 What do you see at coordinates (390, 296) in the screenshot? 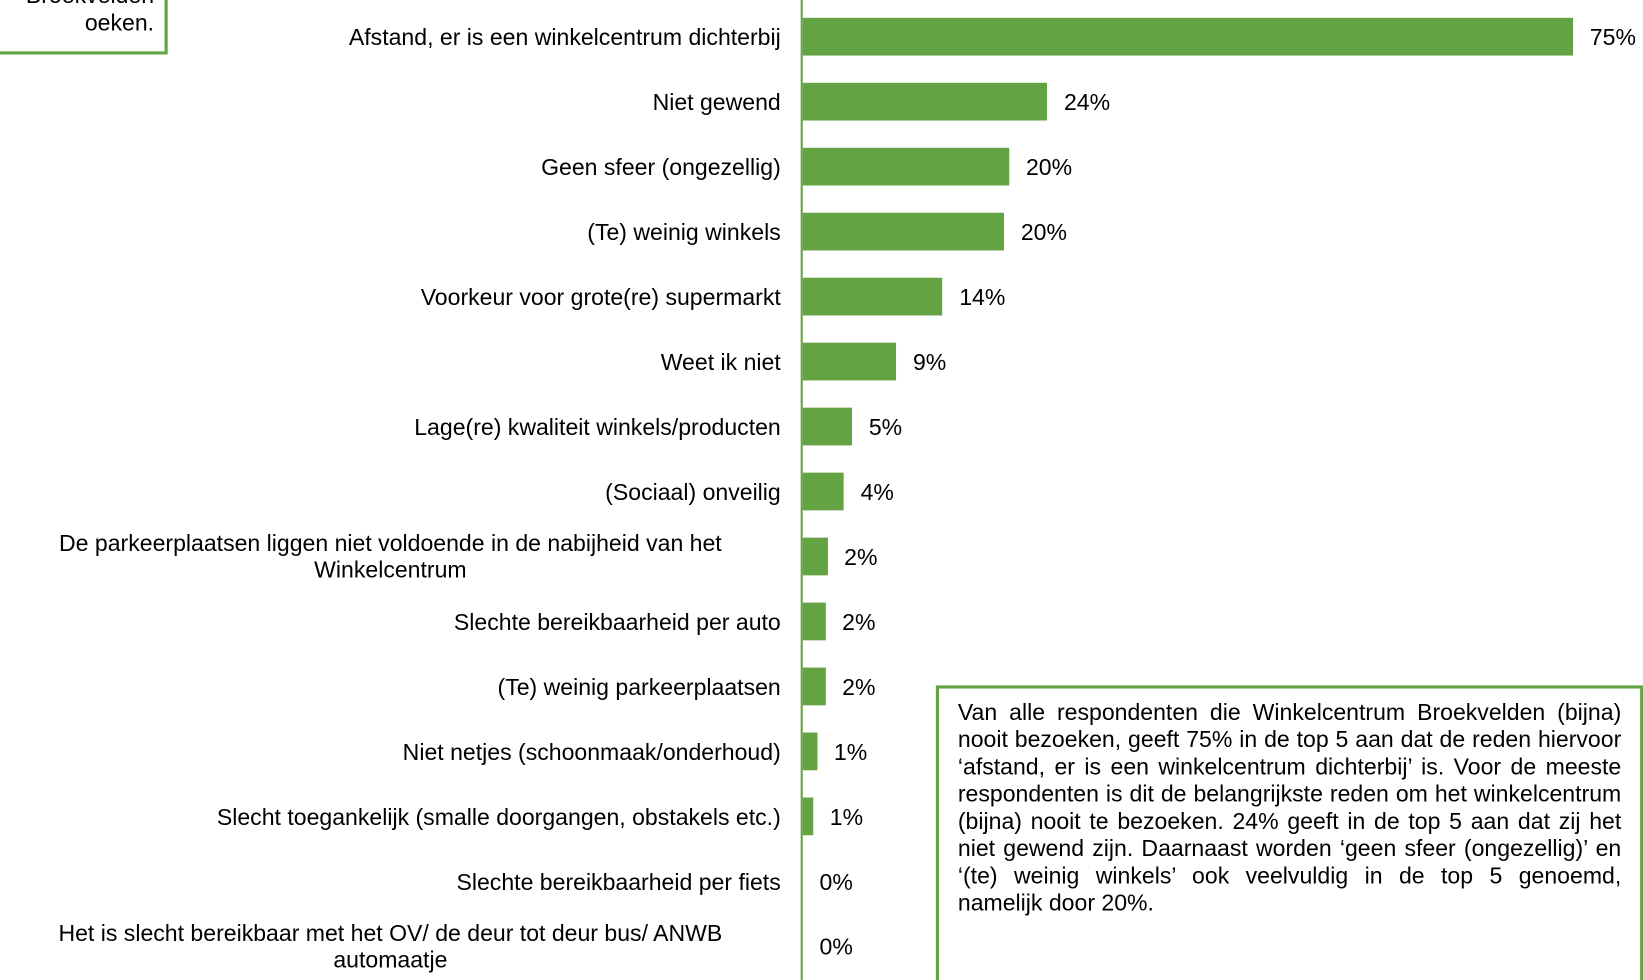
I see `y-tick-label: Voorkeur voor grote(re) supermarkt` at bounding box center [390, 296].